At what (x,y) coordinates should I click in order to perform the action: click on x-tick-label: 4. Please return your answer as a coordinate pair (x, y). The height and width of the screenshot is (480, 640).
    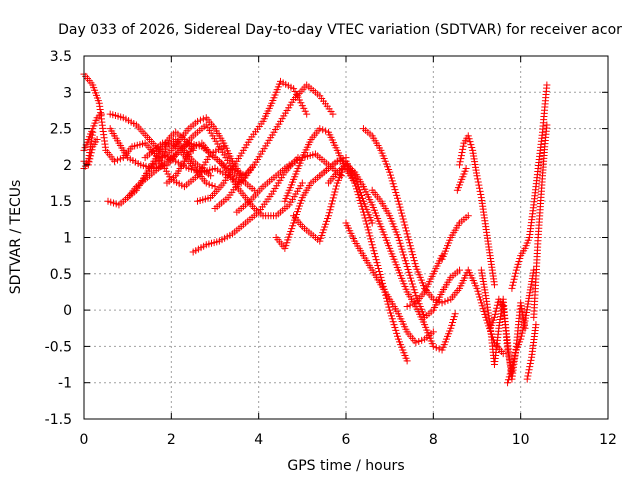
    Looking at the image, I should click on (258, 440).